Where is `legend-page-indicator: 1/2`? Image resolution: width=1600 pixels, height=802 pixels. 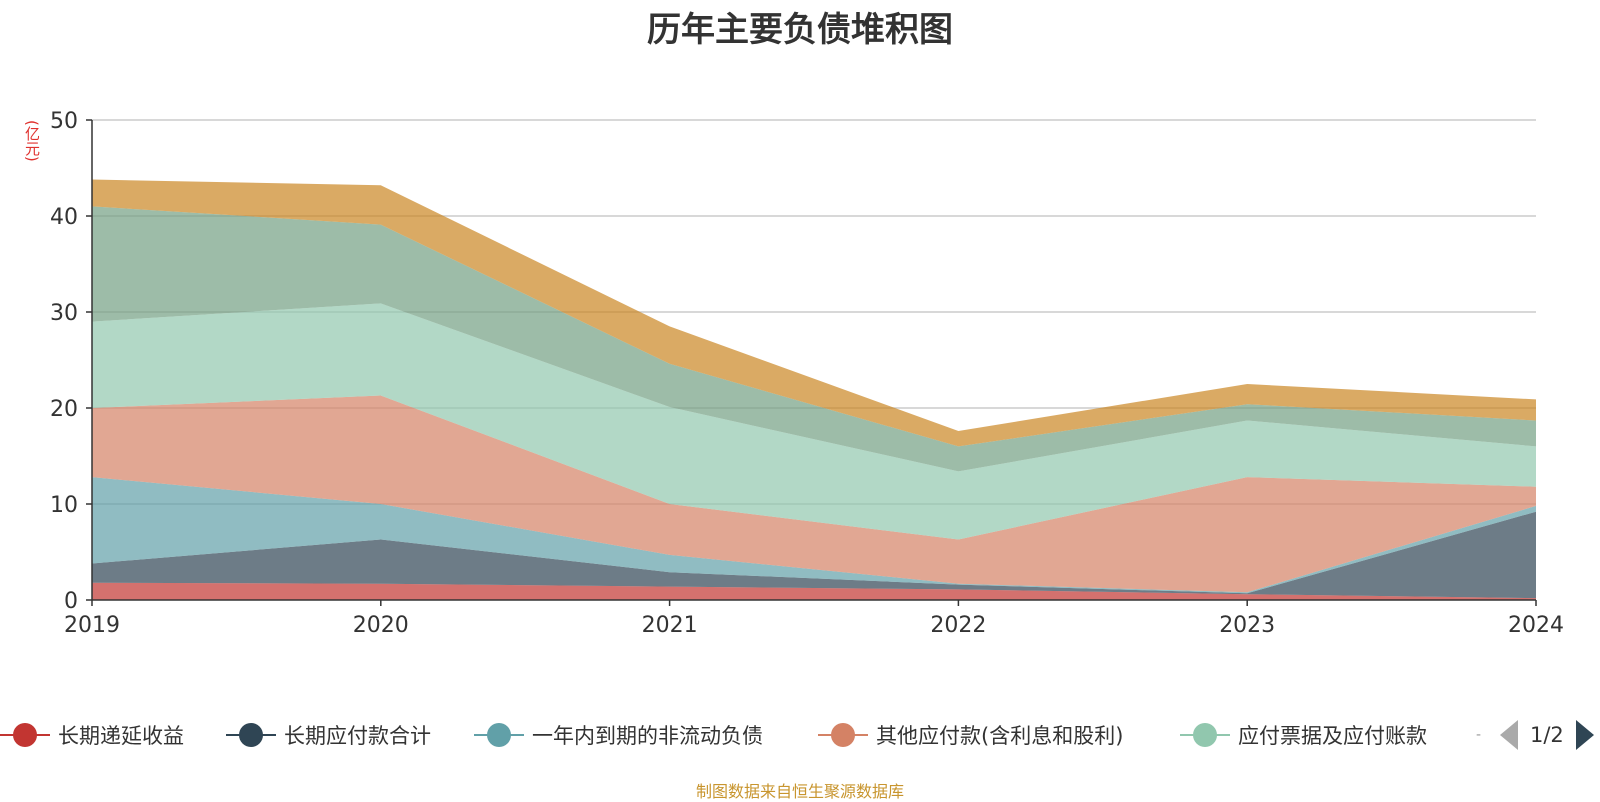 legend-page-indicator: 1/2 is located at coordinates (1547, 735).